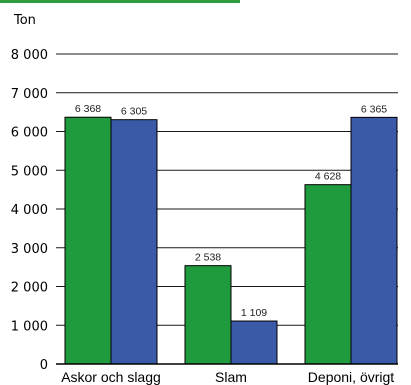 This screenshot has width=411, height=385. What do you see at coordinates (44, 365) in the screenshot?
I see `y-tick-label-0: 0` at bounding box center [44, 365].